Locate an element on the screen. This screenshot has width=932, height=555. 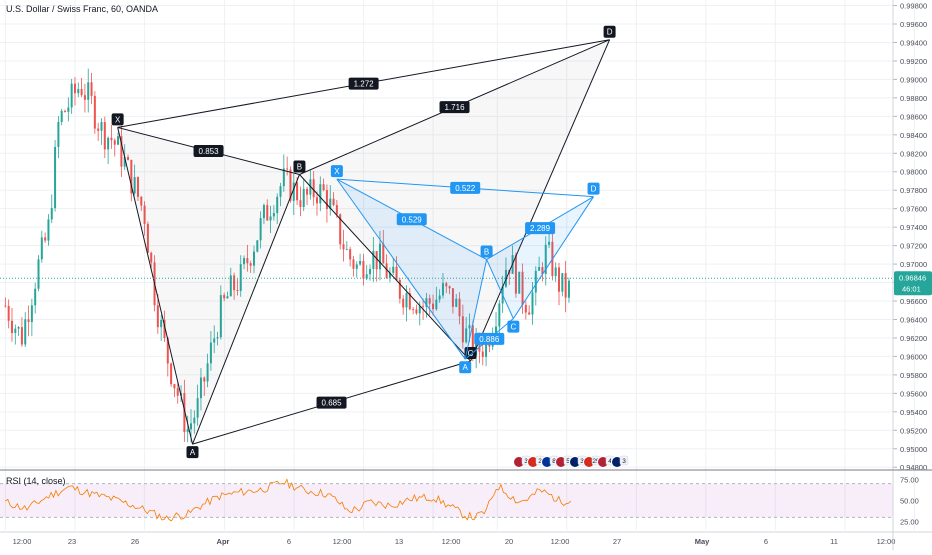
harmonic-pattern-small: 0.529 0.886 0.522 2.289 X A B C D is located at coordinates (465, 269).